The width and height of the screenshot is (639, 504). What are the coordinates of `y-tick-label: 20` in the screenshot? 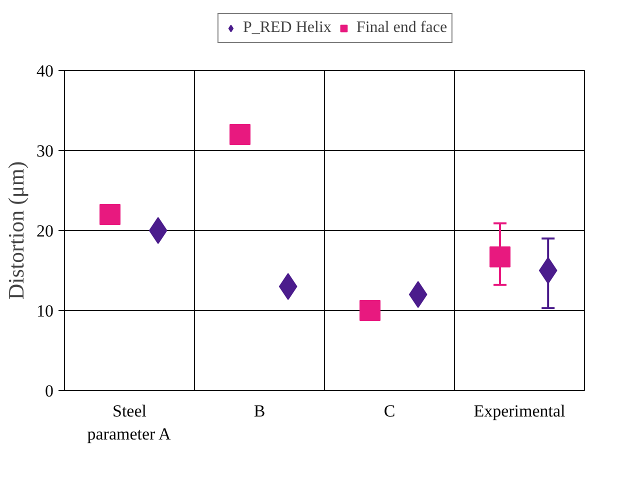 It's located at (45, 231).